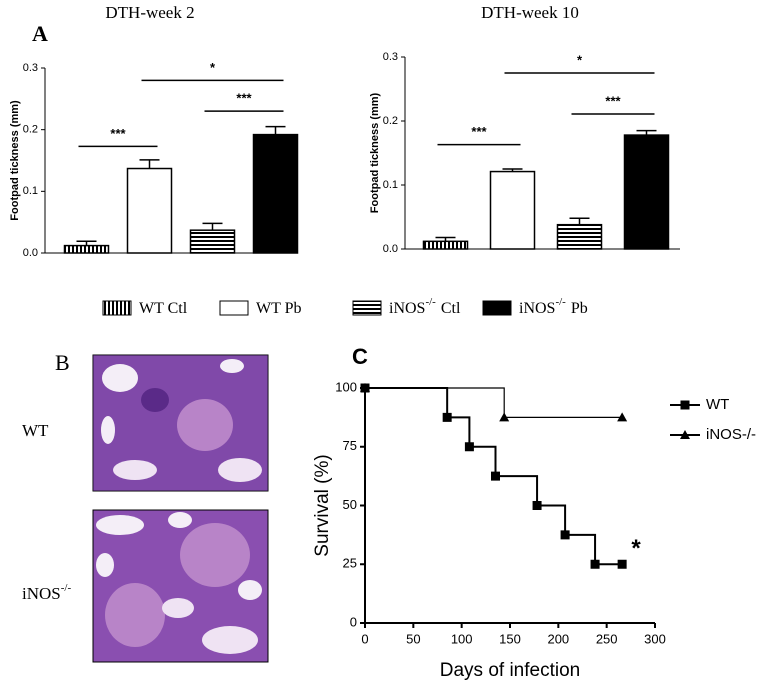 This screenshot has height=689, width=762. What do you see at coordinates (530, 12) in the screenshot?
I see `chart-title: DTH-week 10` at bounding box center [530, 12].